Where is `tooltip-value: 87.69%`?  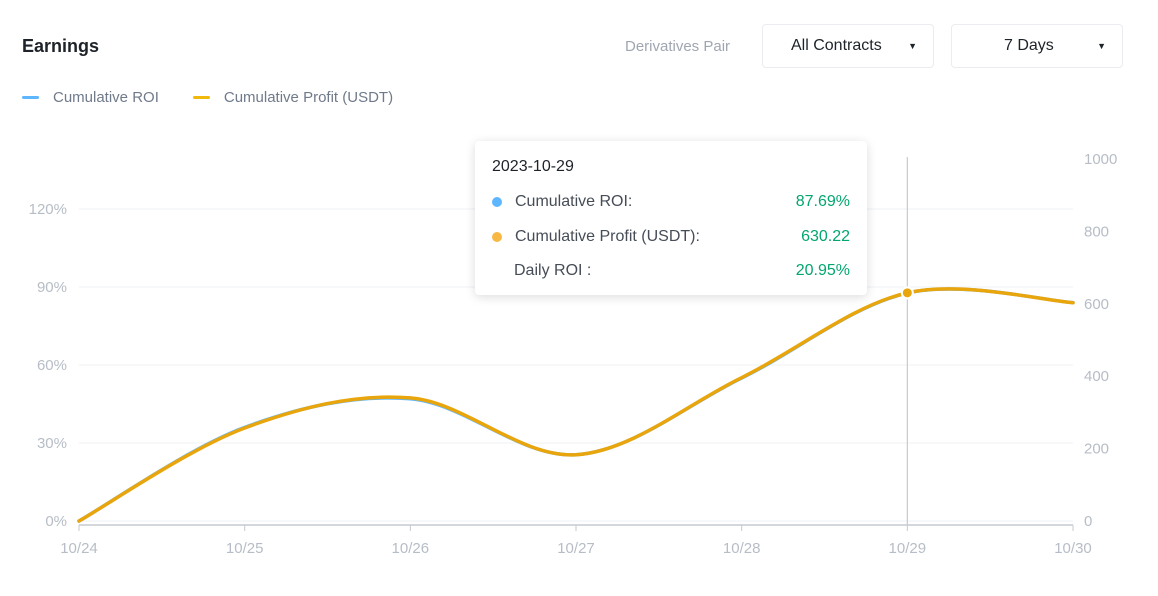 tooltip-value: 87.69% is located at coordinates (822, 201).